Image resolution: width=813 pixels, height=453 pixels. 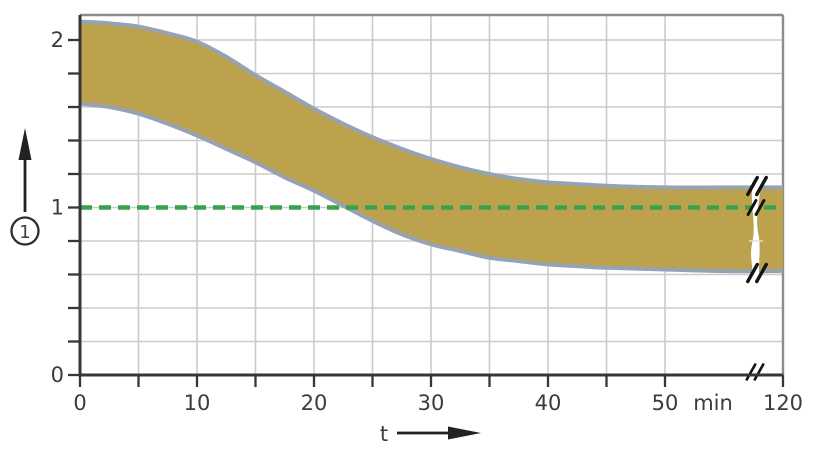 I want to click on y-tick-label-1: 1, so click(x=57, y=208).